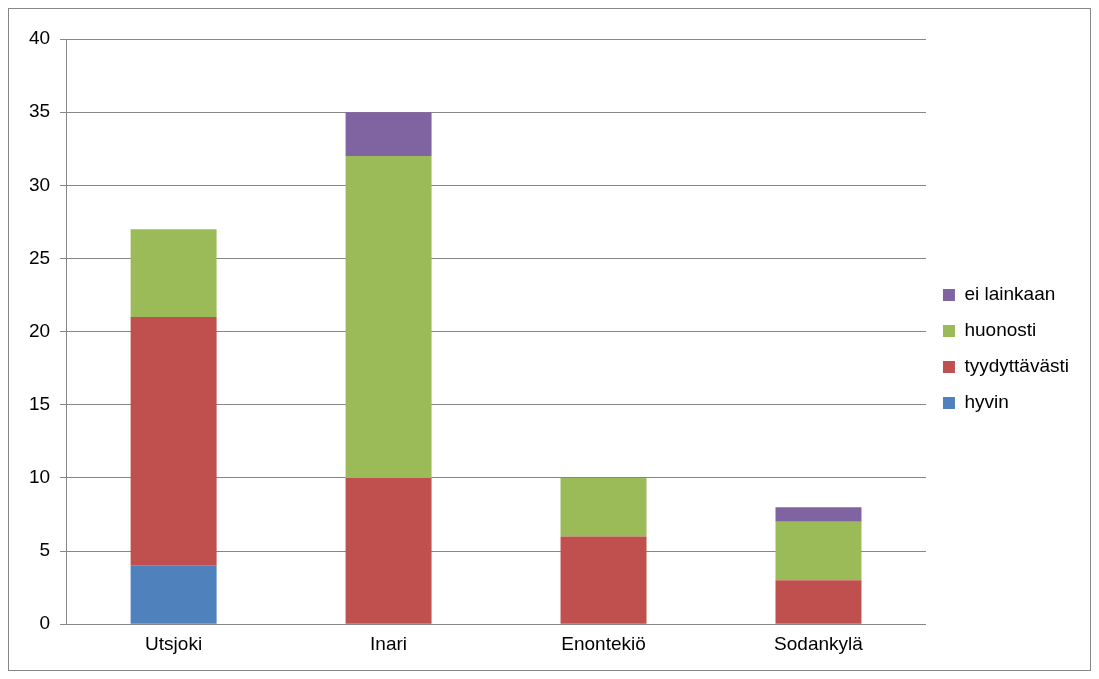 The height and width of the screenshot is (679, 1099). What do you see at coordinates (1000, 330) in the screenshot?
I see `legend-label: huonosti` at bounding box center [1000, 330].